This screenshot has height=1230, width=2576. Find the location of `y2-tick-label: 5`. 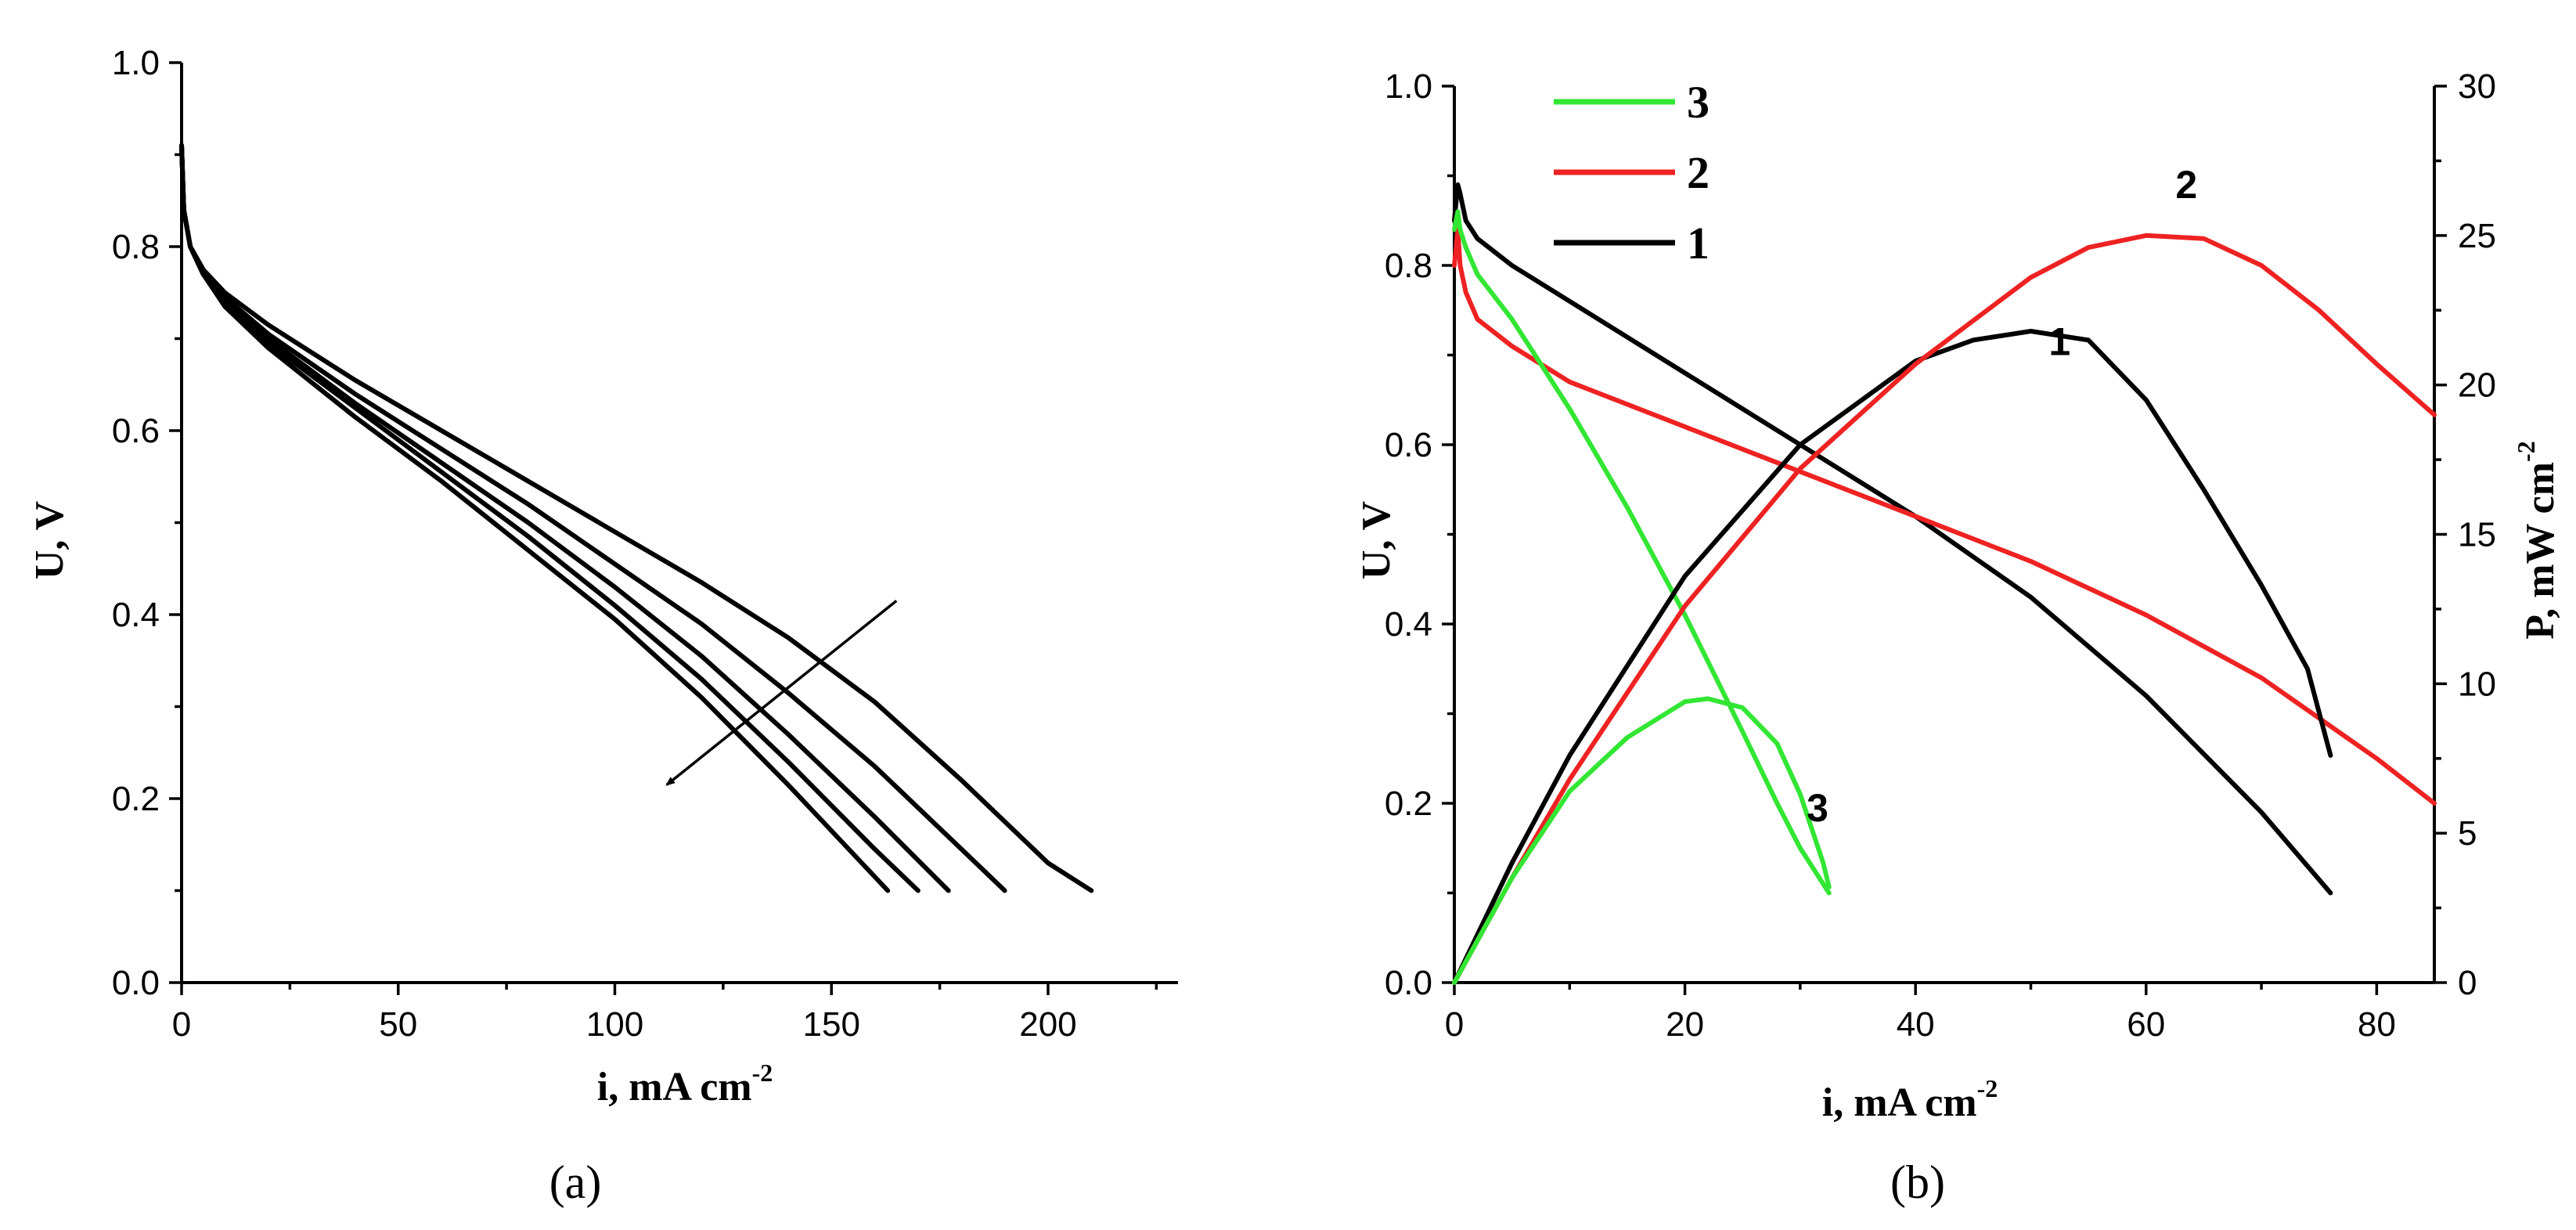

y2-tick-label: 5 is located at coordinates (2467, 834).